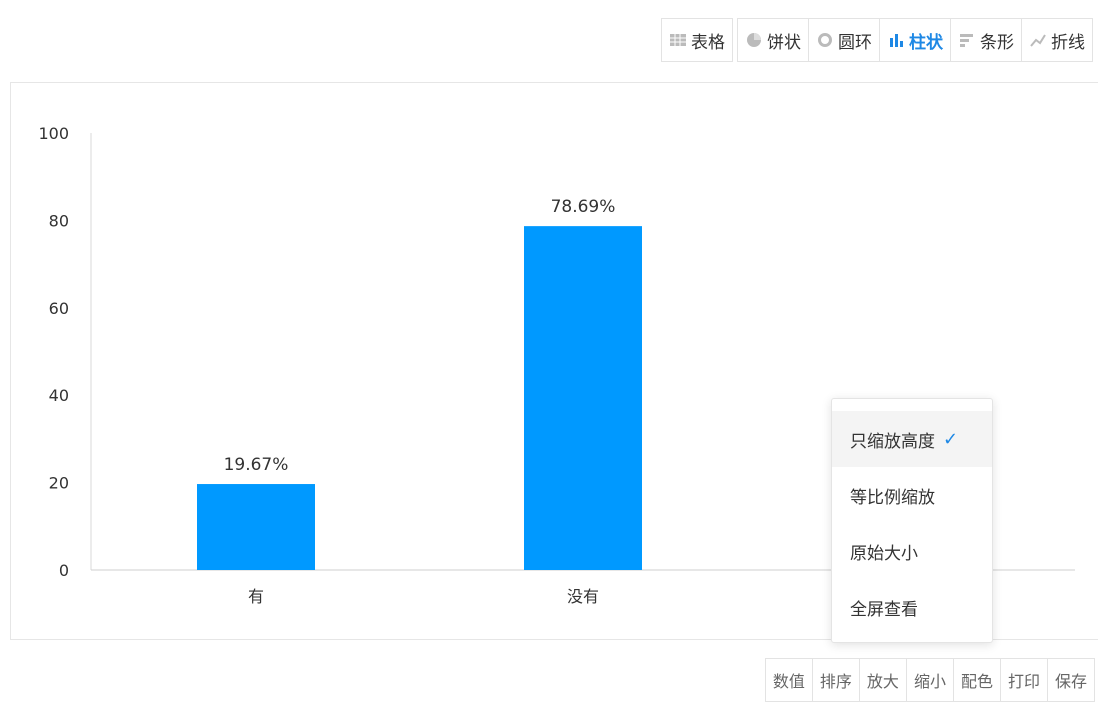  Describe the element at coordinates (59, 308) in the screenshot. I see `y-tick-label: 60` at that location.